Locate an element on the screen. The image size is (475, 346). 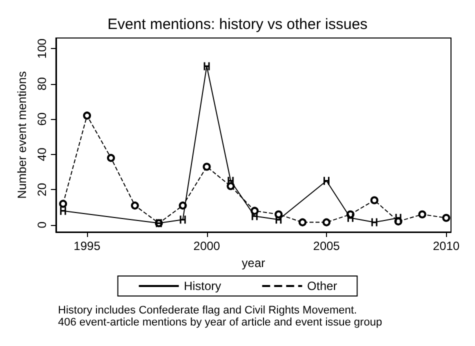
y-tick-label: 60 is located at coordinates (41, 119).